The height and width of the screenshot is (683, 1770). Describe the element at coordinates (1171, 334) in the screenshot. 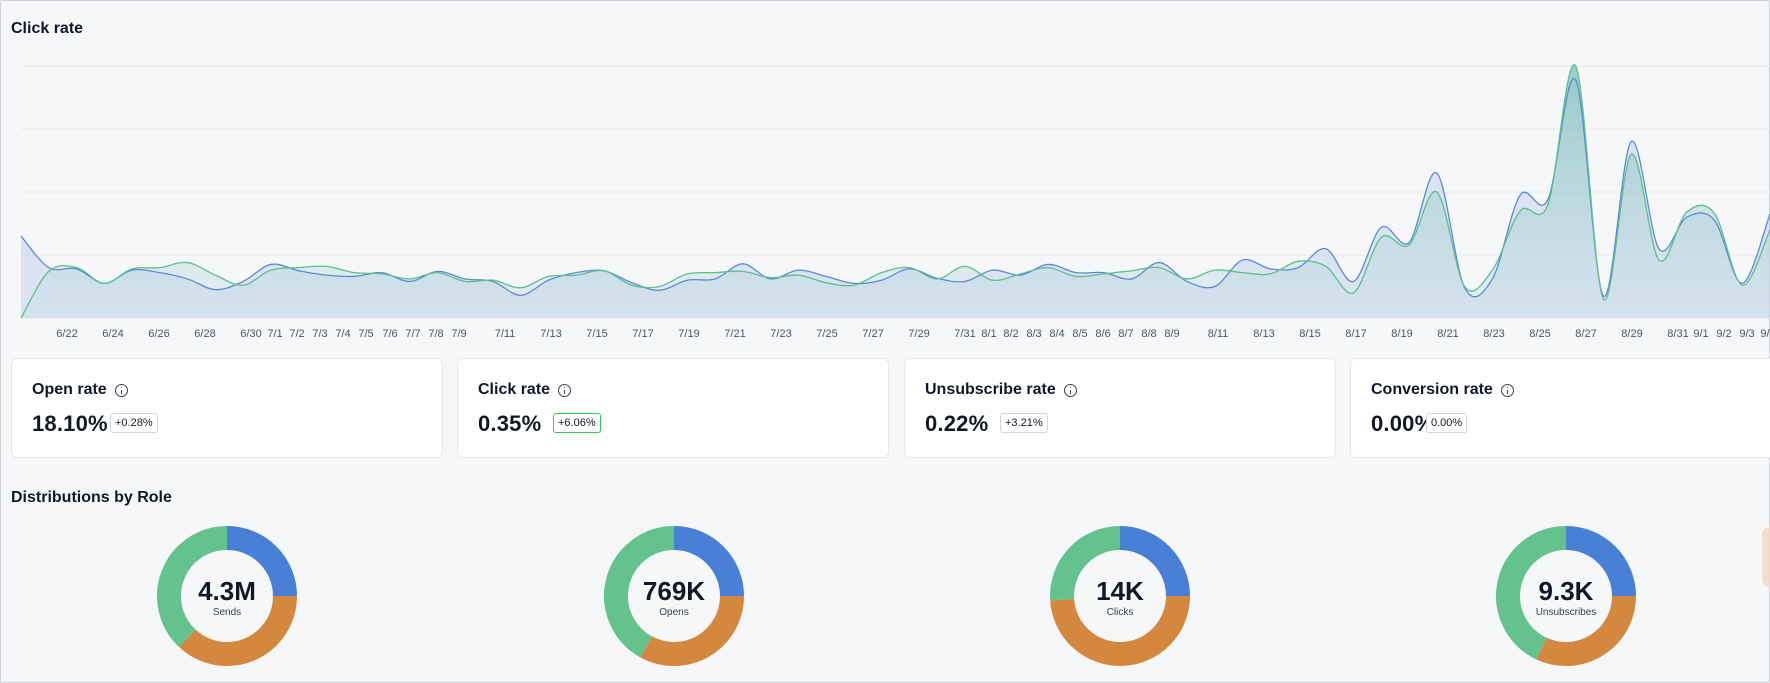

I see `x-tick-label: 8/9` at that location.